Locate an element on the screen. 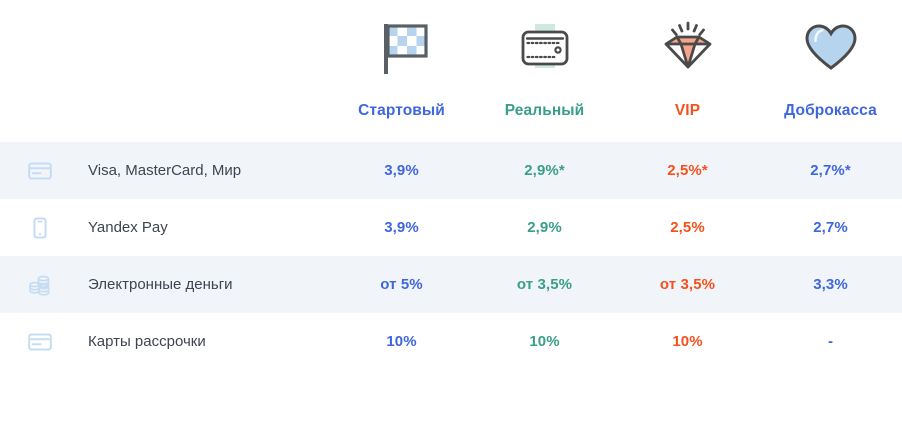  cell-dobro: 3,3% is located at coordinates (830, 284).